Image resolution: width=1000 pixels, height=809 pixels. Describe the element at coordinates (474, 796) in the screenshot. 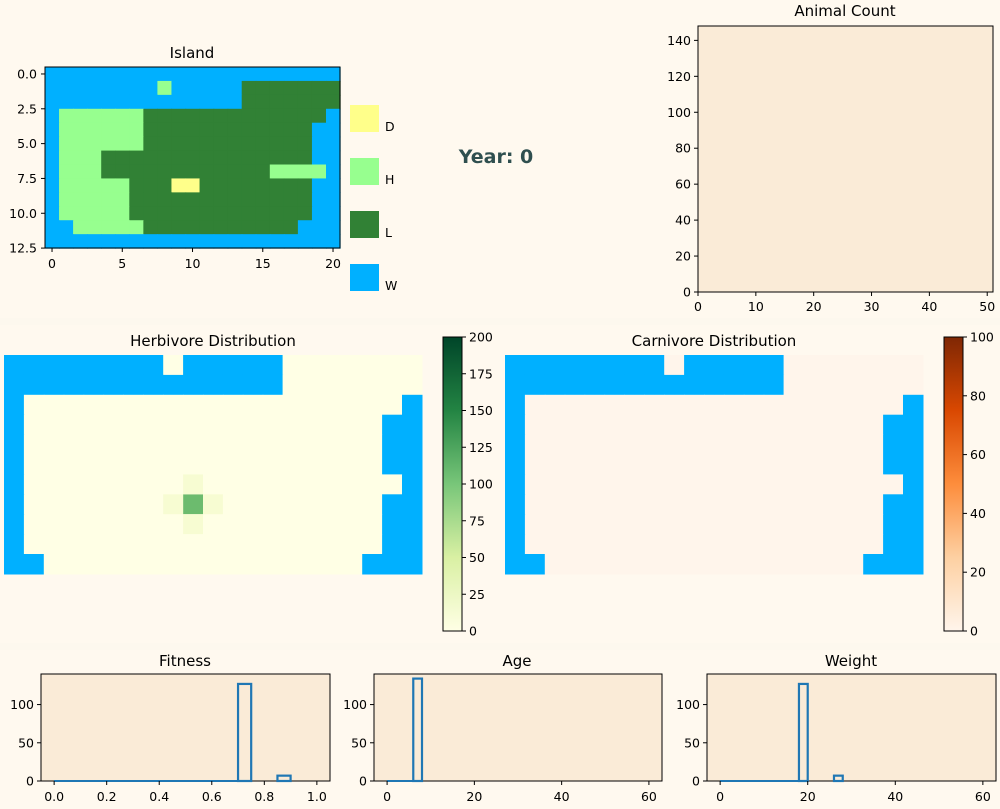

I see `age-x-tick-label: 20` at that location.